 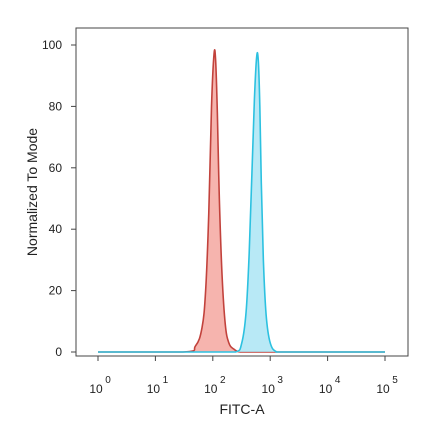 I want to click on y-tick-label: 80, so click(x=56, y=106).